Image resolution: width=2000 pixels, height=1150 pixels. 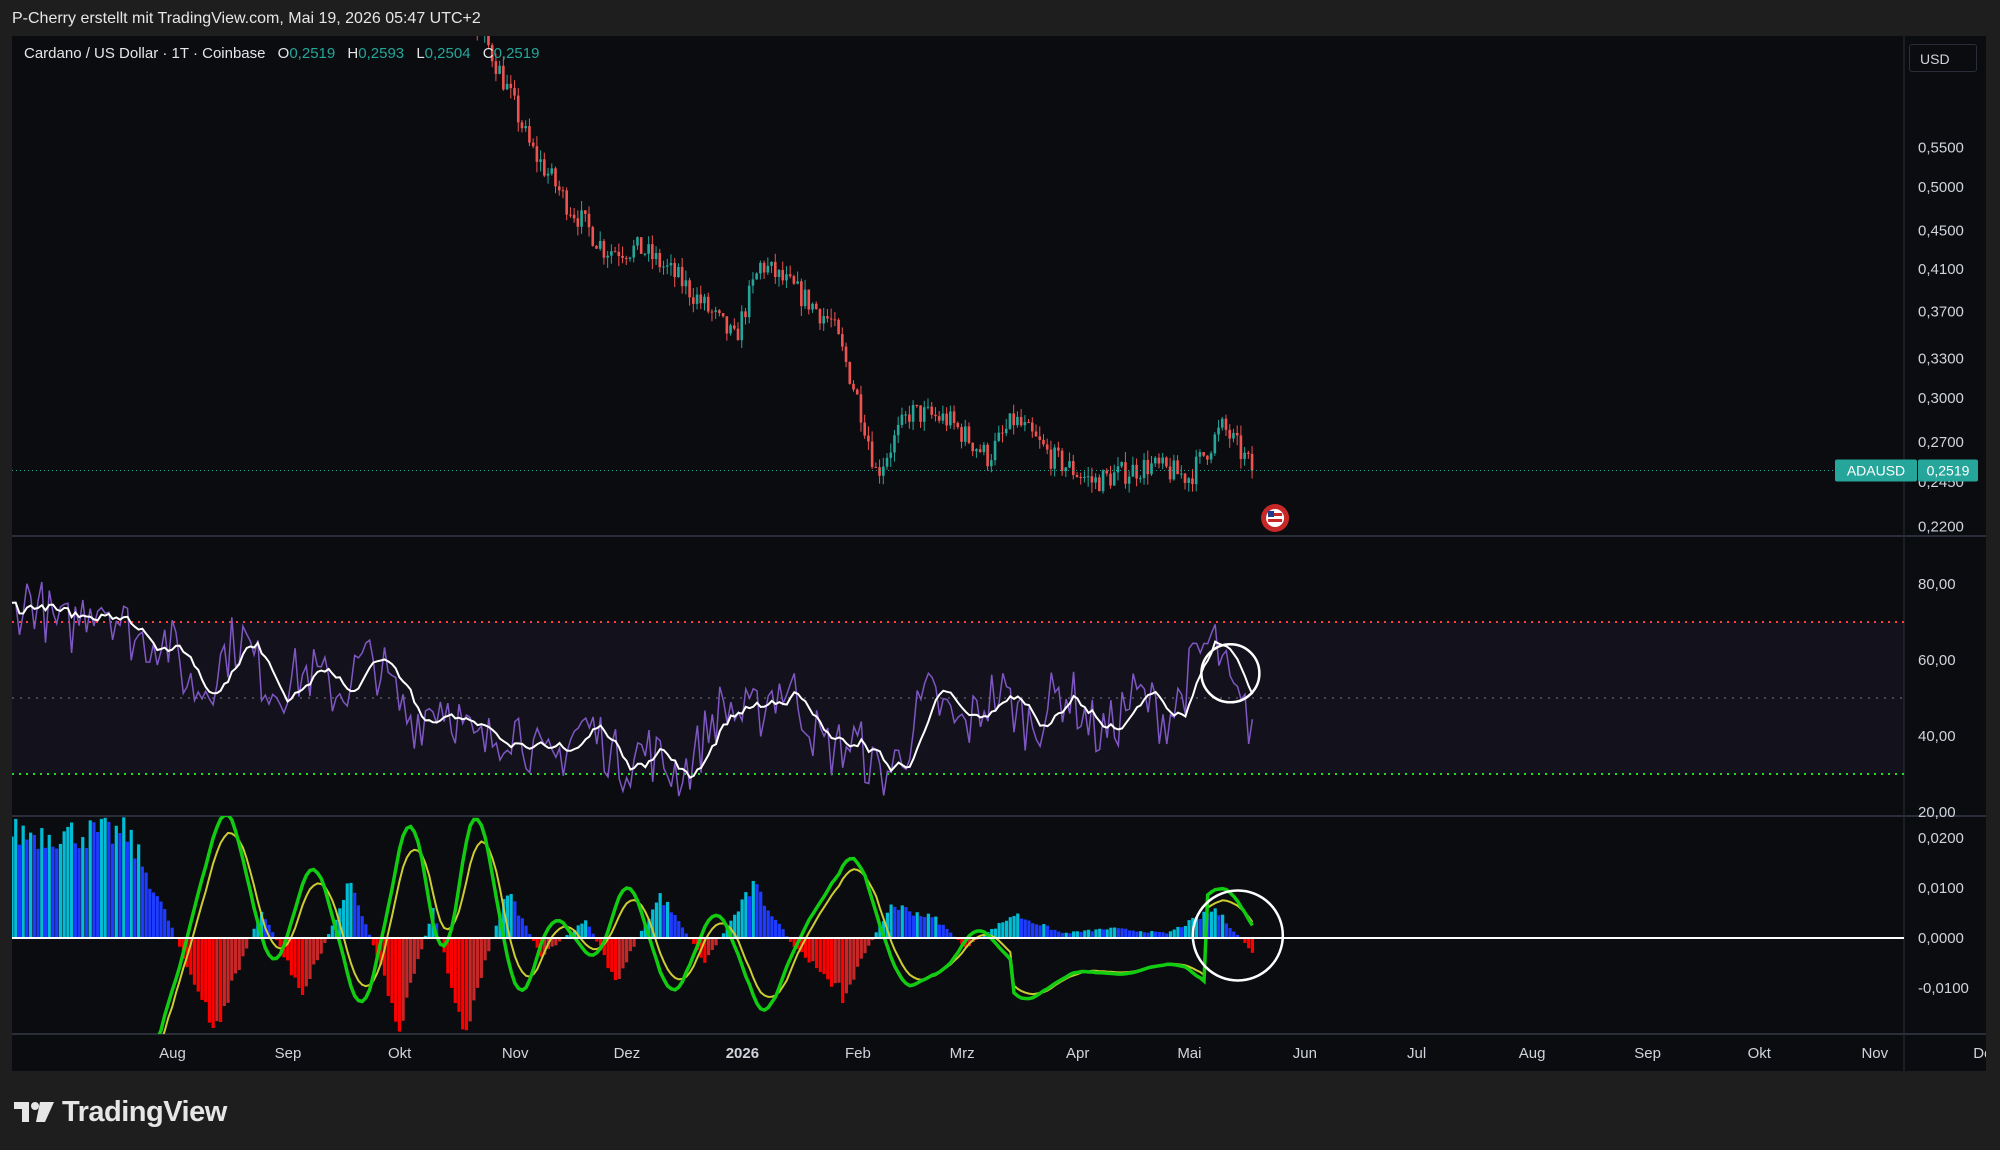 What do you see at coordinates (120, 1112) in the screenshot?
I see `tradingview-logo: TradingView` at bounding box center [120, 1112].